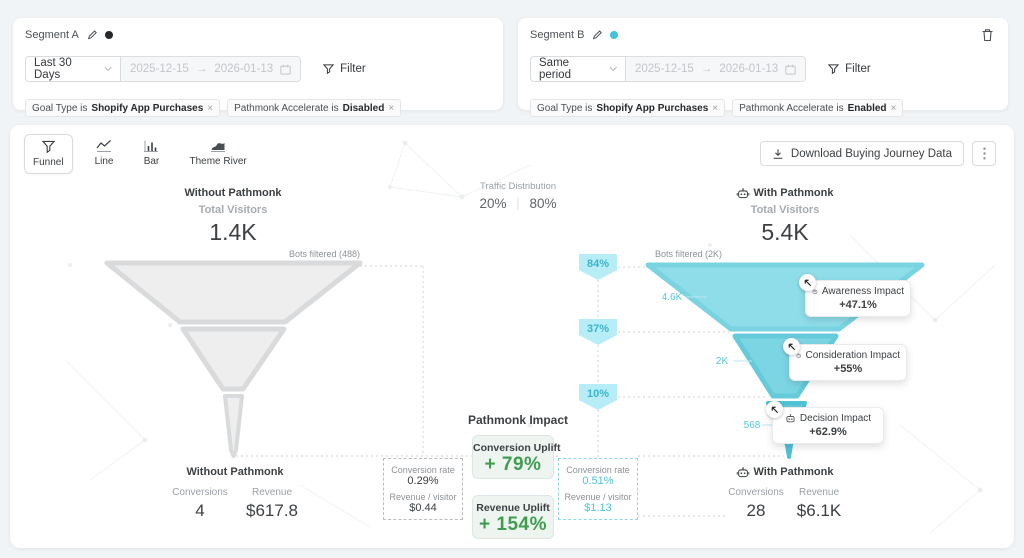 Image resolution: width=1024 pixels, height=558 pixels. I want to click on tab-funnel: Funnel, so click(48, 154).